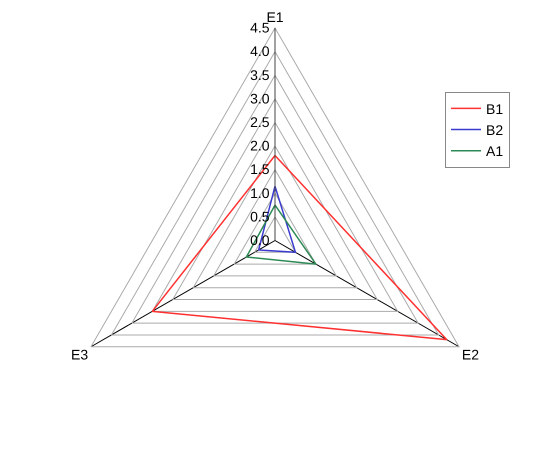 The image size is (550, 453). Describe the element at coordinates (471, 354) in the screenshot. I see `spoke-label: E2` at that location.